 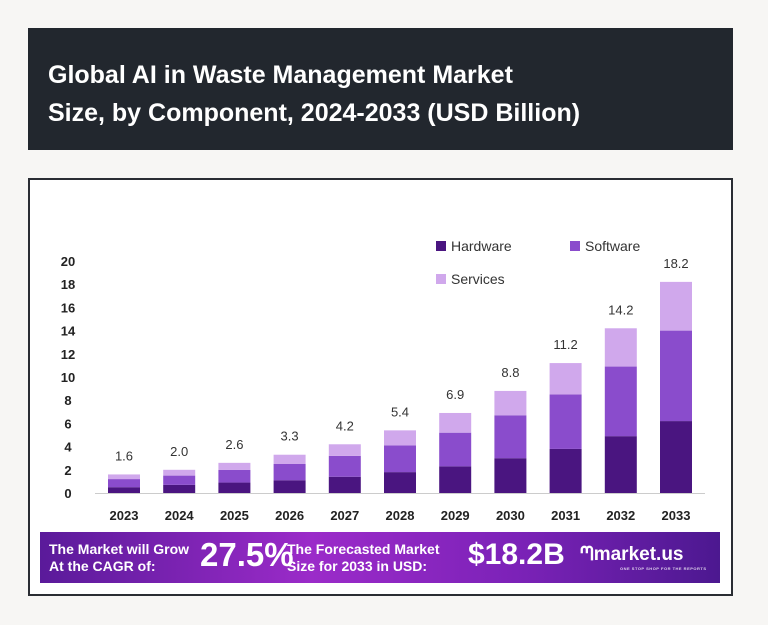 I want to click on cagr-value: 27.5%, so click(x=247, y=554).